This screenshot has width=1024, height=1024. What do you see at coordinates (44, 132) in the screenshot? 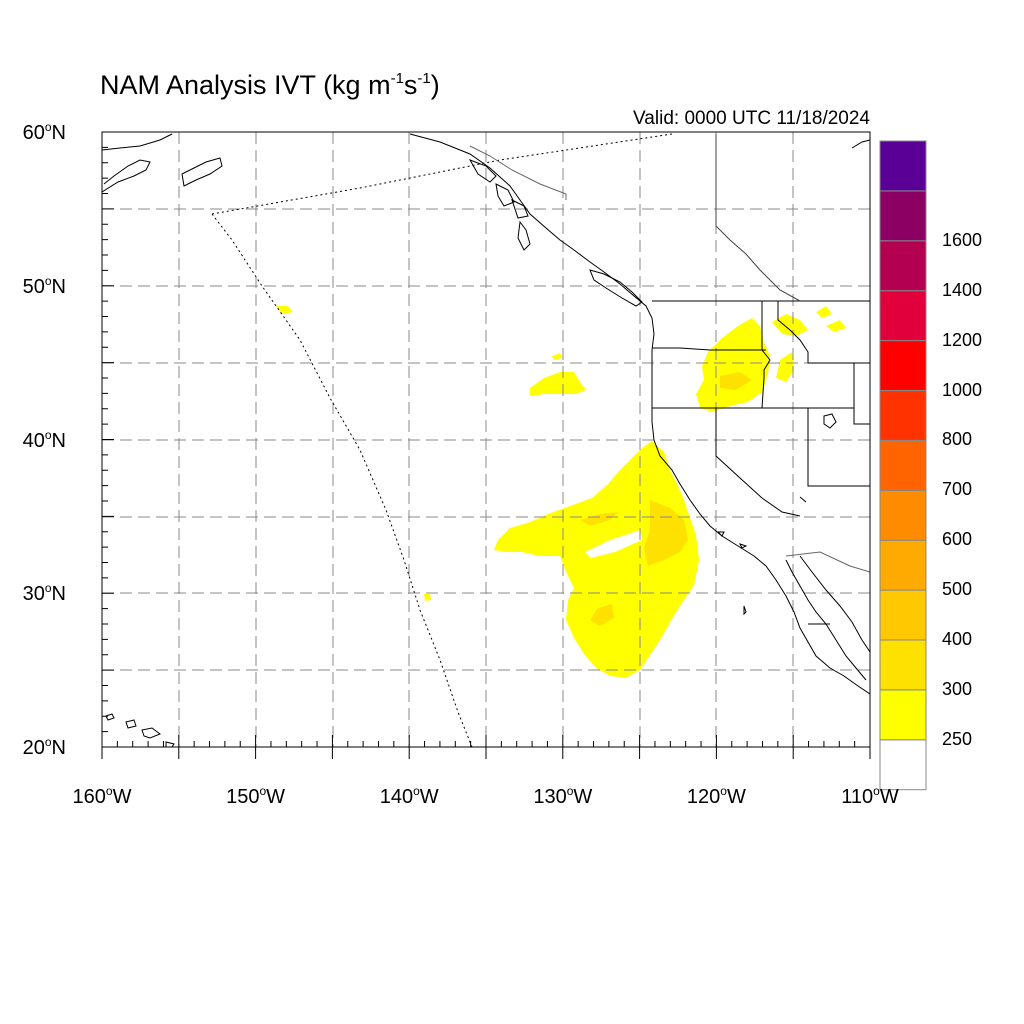
I see `lat-label: 60oN` at bounding box center [44, 132].